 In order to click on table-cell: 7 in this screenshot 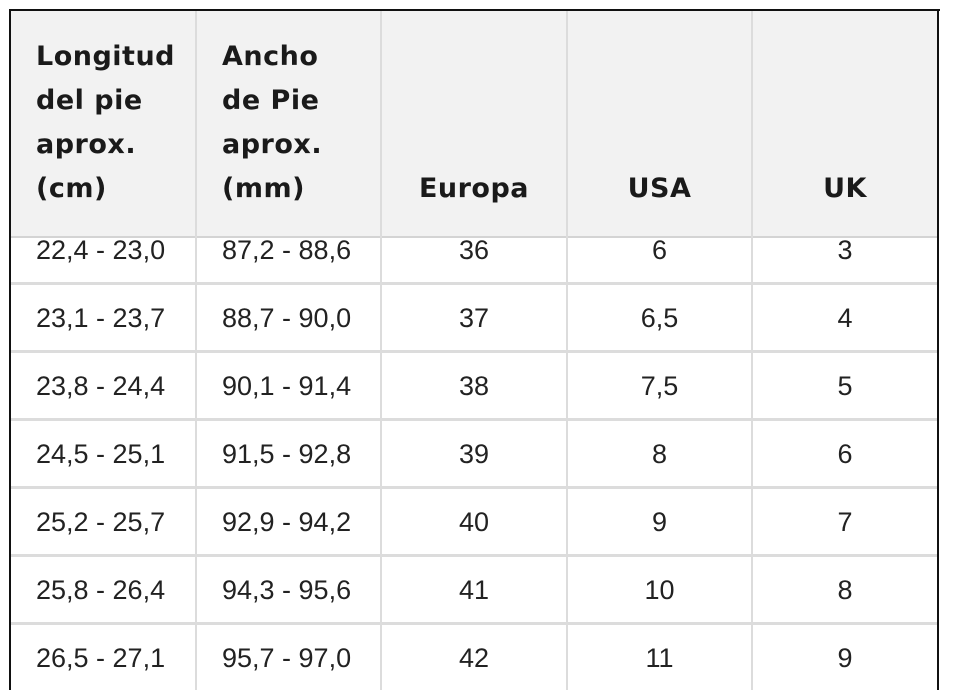, I will do `click(845, 522)`.